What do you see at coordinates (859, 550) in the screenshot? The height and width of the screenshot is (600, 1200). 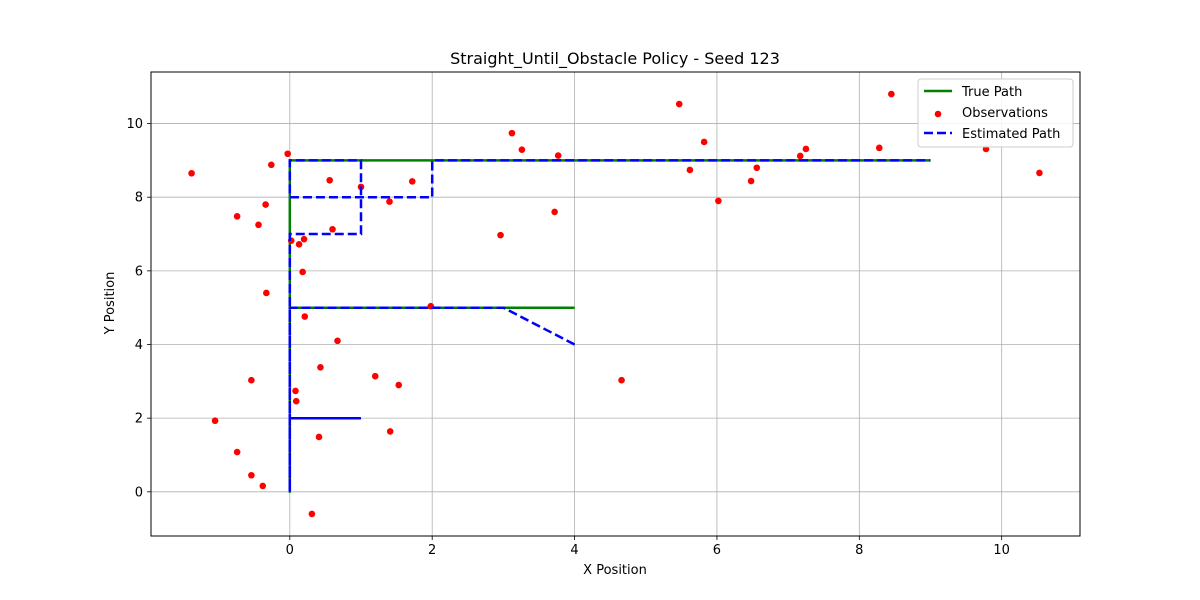 I see `x-tick-label: 8` at bounding box center [859, 550].